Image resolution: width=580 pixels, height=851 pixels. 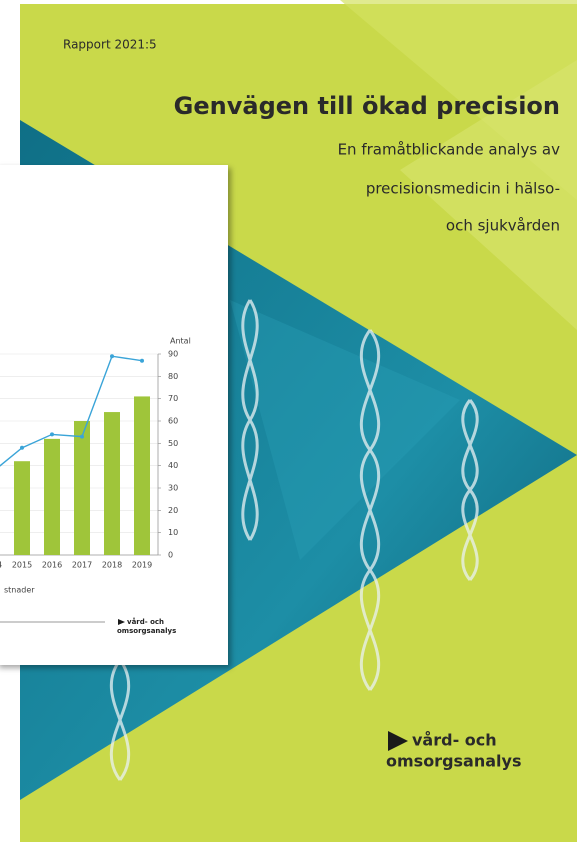 What do you see at coordinates (22, 565) in the screenshot?
I see `x-tick-label: 2015` at bounding box center [22, 565].